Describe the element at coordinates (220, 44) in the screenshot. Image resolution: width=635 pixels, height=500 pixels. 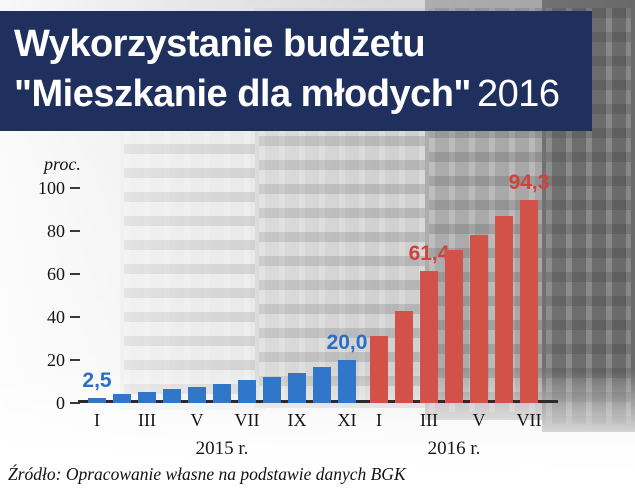
I see `title-line-1: Wykorzystanie budżetu` at that location.